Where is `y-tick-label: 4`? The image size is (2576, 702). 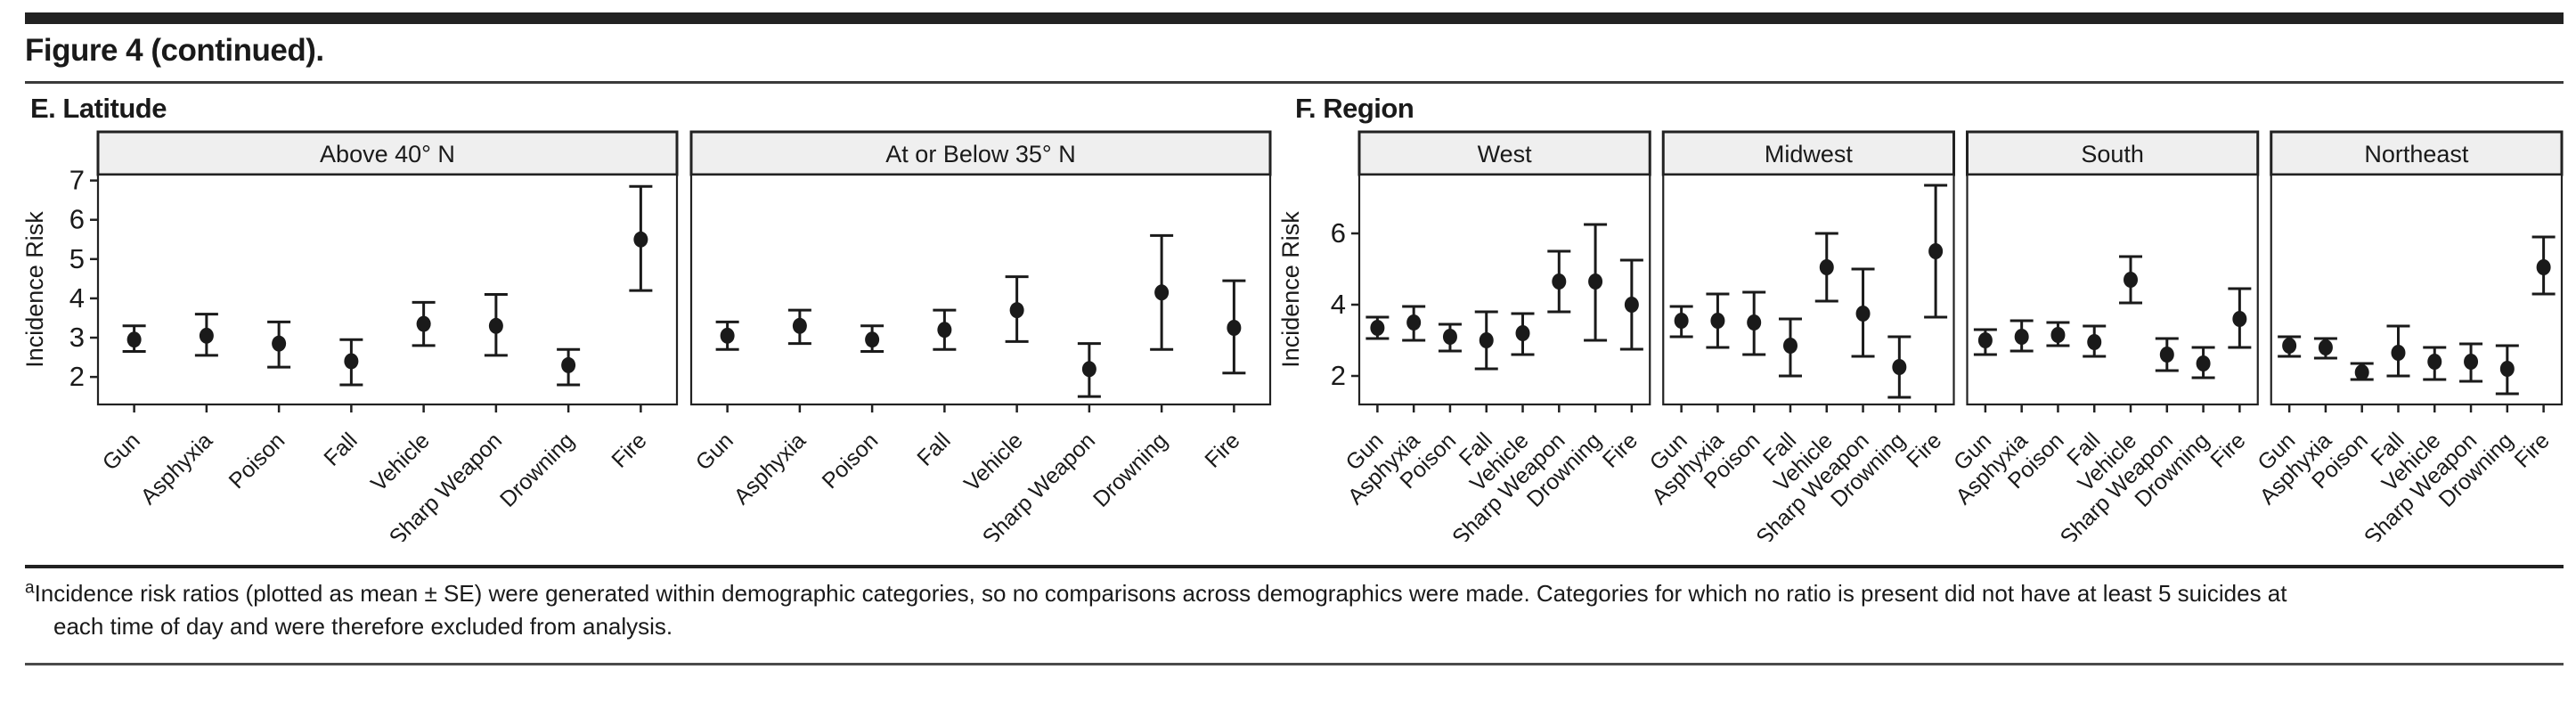 y-tick-label: 4 is located at coordinates (1339, 304).